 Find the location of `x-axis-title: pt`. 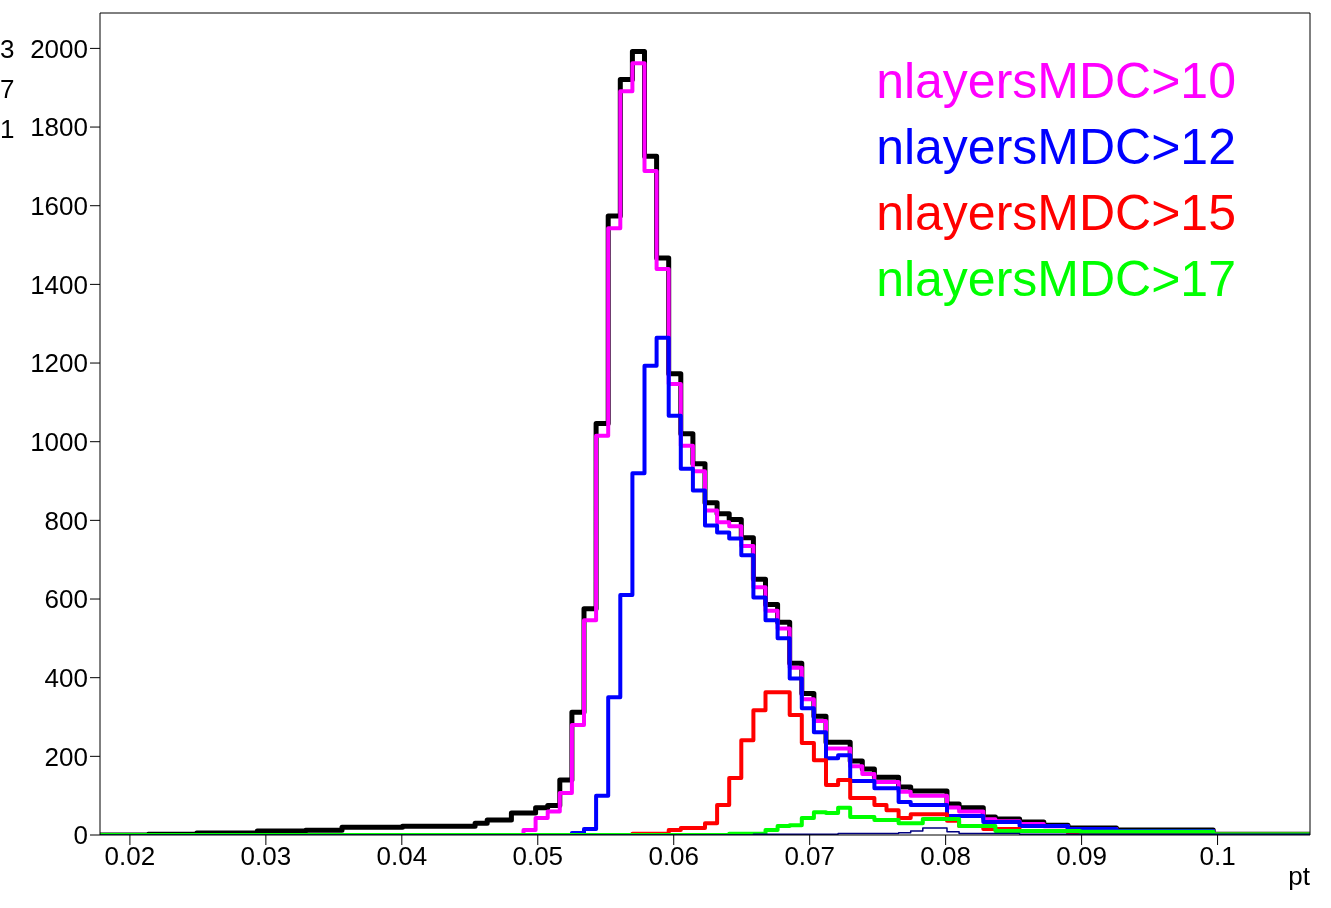

x-axis-title: pt is located at coordinates (1299, 876).